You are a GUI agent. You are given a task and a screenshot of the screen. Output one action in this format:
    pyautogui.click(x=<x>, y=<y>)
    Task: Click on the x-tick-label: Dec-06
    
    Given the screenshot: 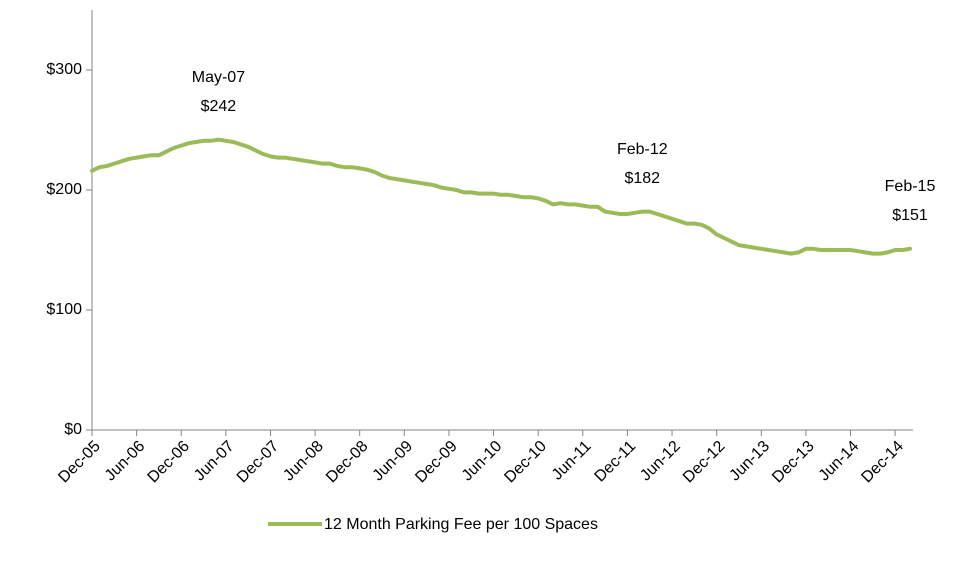 What is the action you would take?
    pyautogui.click(x=169, y=462)
    